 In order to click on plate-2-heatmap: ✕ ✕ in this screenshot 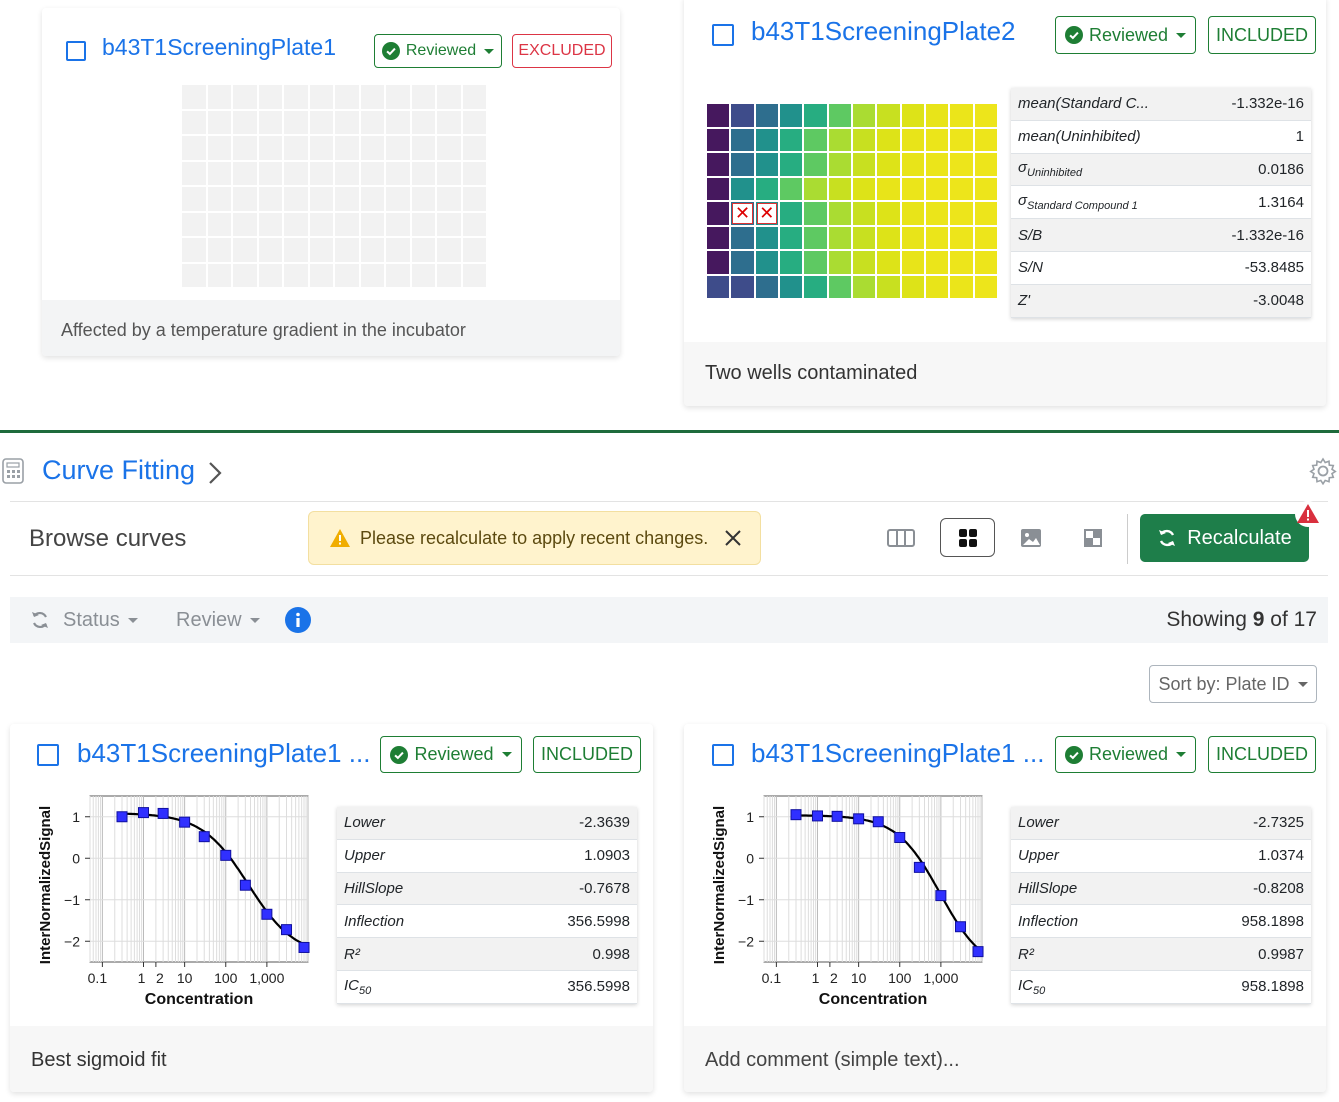, I will do `click(852, 201)`.